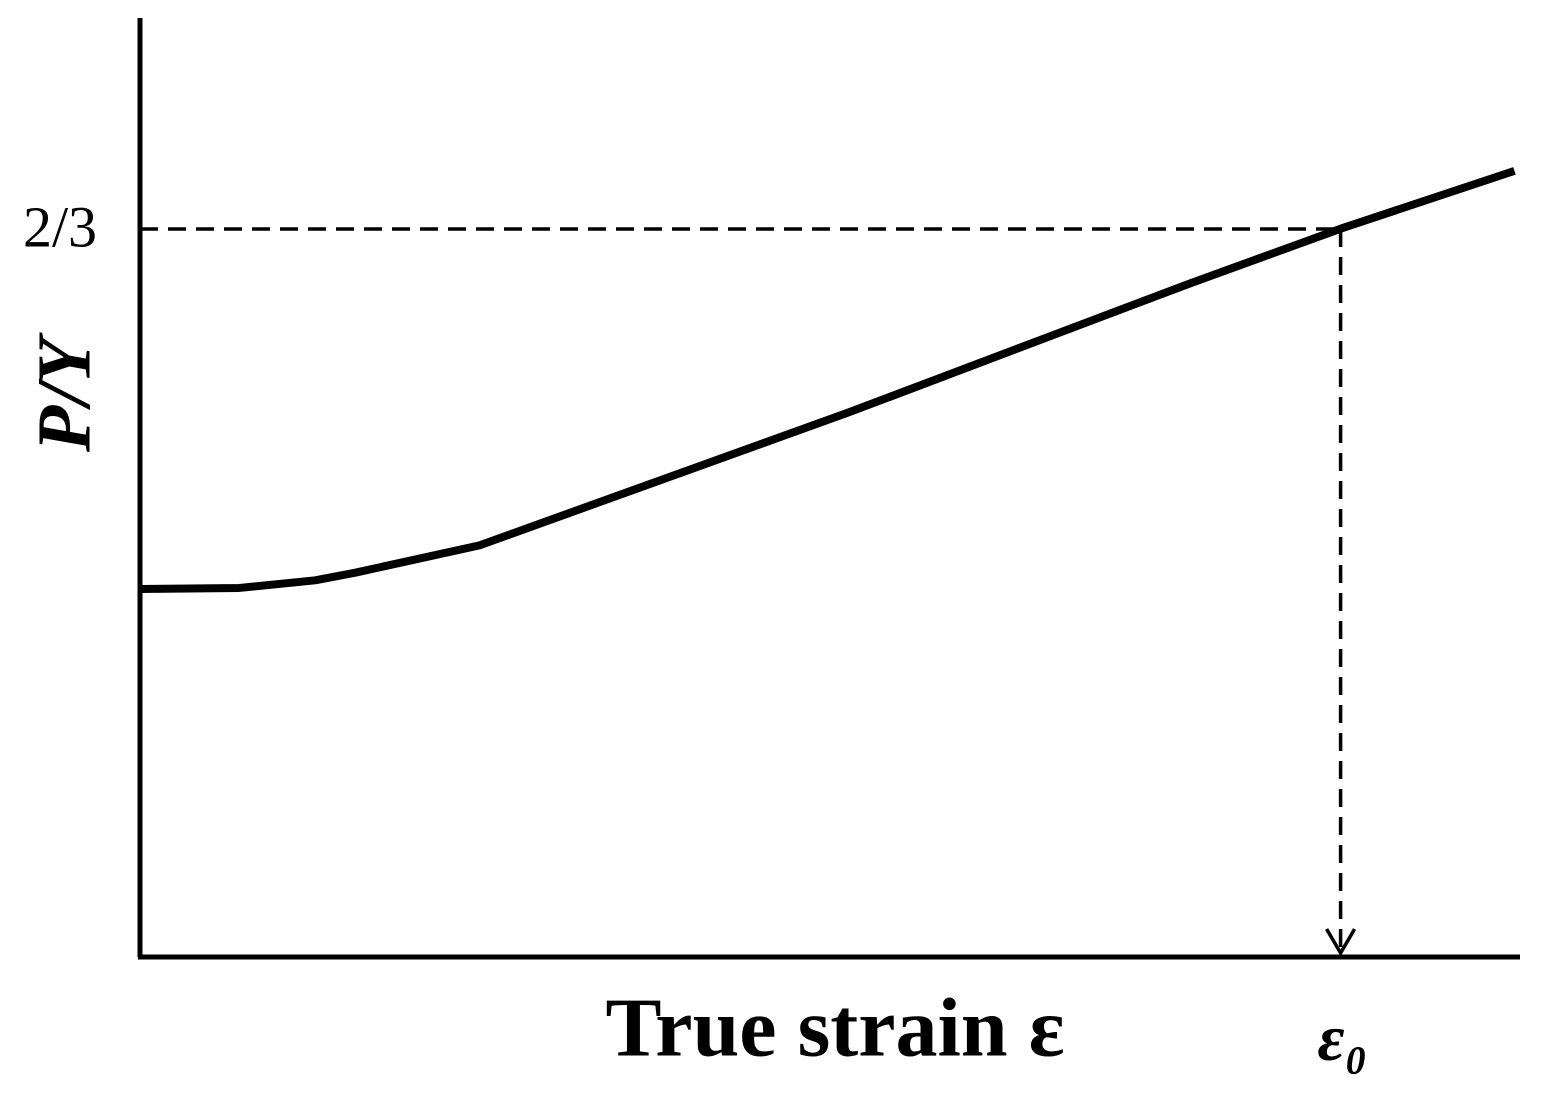  Describe the element at coordinates (1343, 1038) in the screenshot. I see `x-tick-label: ε₀` at that location.